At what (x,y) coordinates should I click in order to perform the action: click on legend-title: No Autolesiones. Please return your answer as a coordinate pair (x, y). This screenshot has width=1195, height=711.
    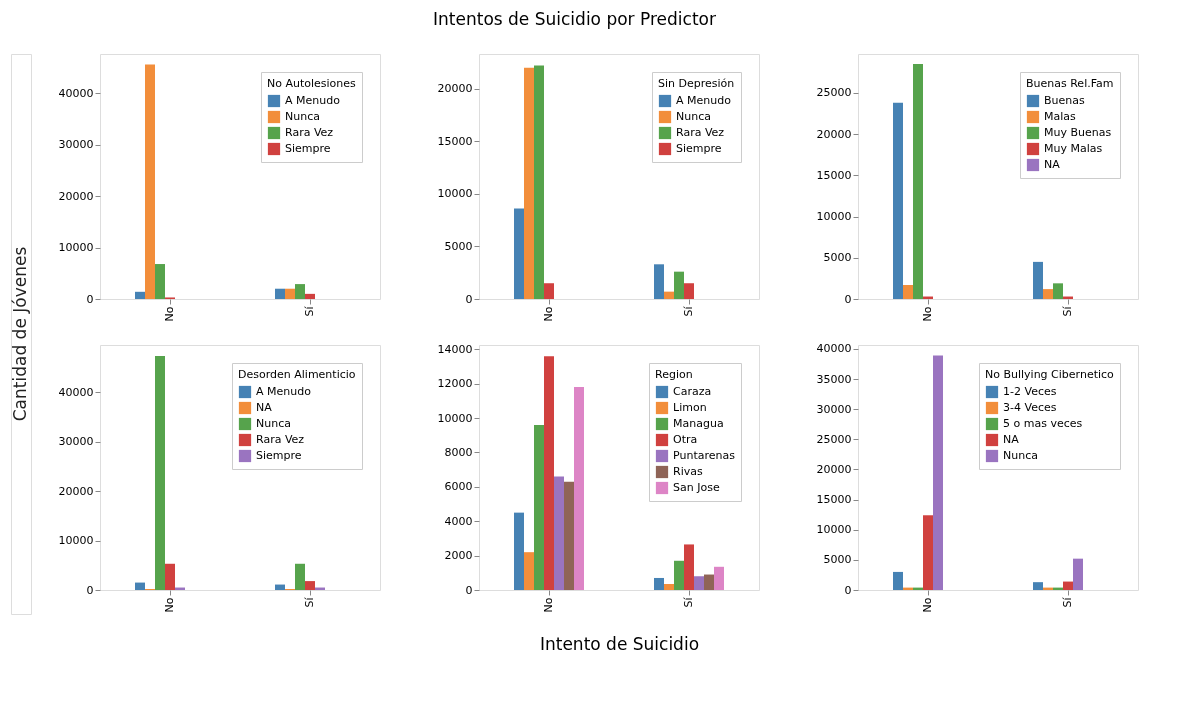
    Looking at the image, I should click on (312, 83).